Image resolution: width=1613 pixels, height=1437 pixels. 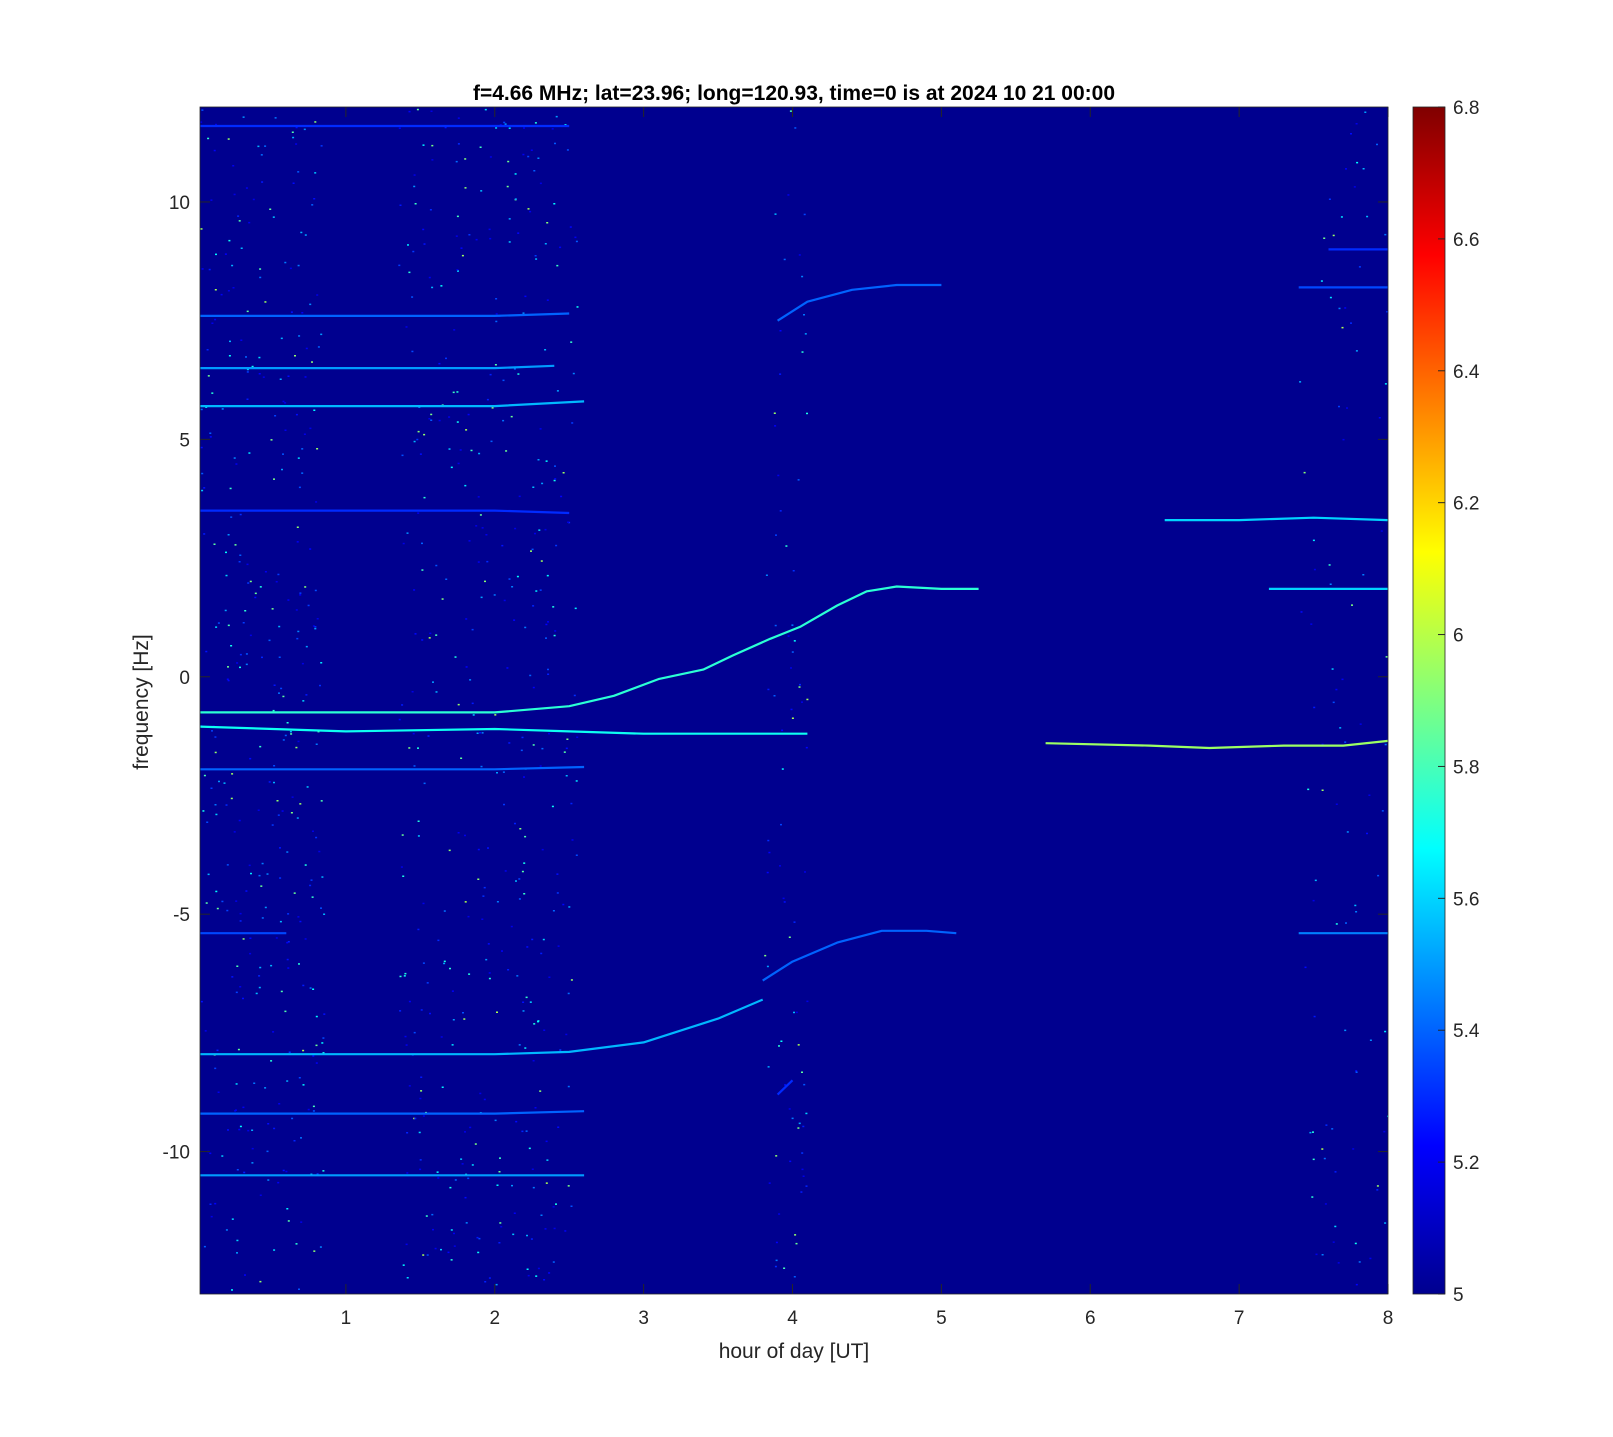 I want to click on colorbar-tick-label: 6.6, so click(x=1466, y=240).